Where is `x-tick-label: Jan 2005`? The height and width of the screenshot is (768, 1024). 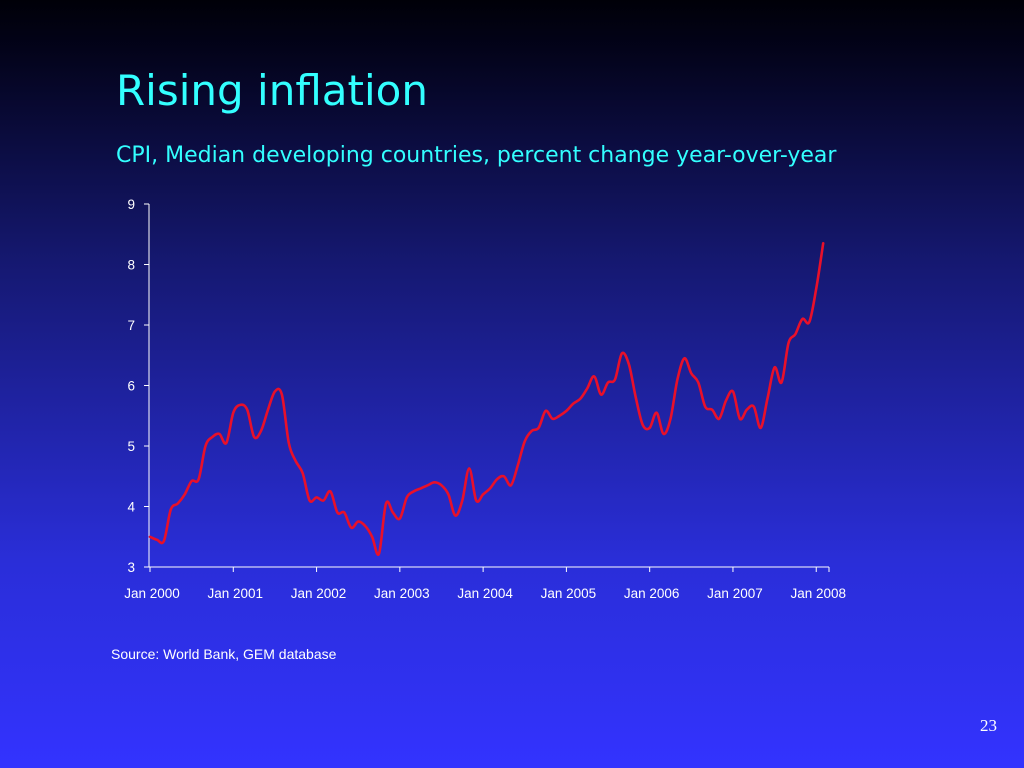
x-tick-label: Jan 2005 is located at coordinates (569, 593).